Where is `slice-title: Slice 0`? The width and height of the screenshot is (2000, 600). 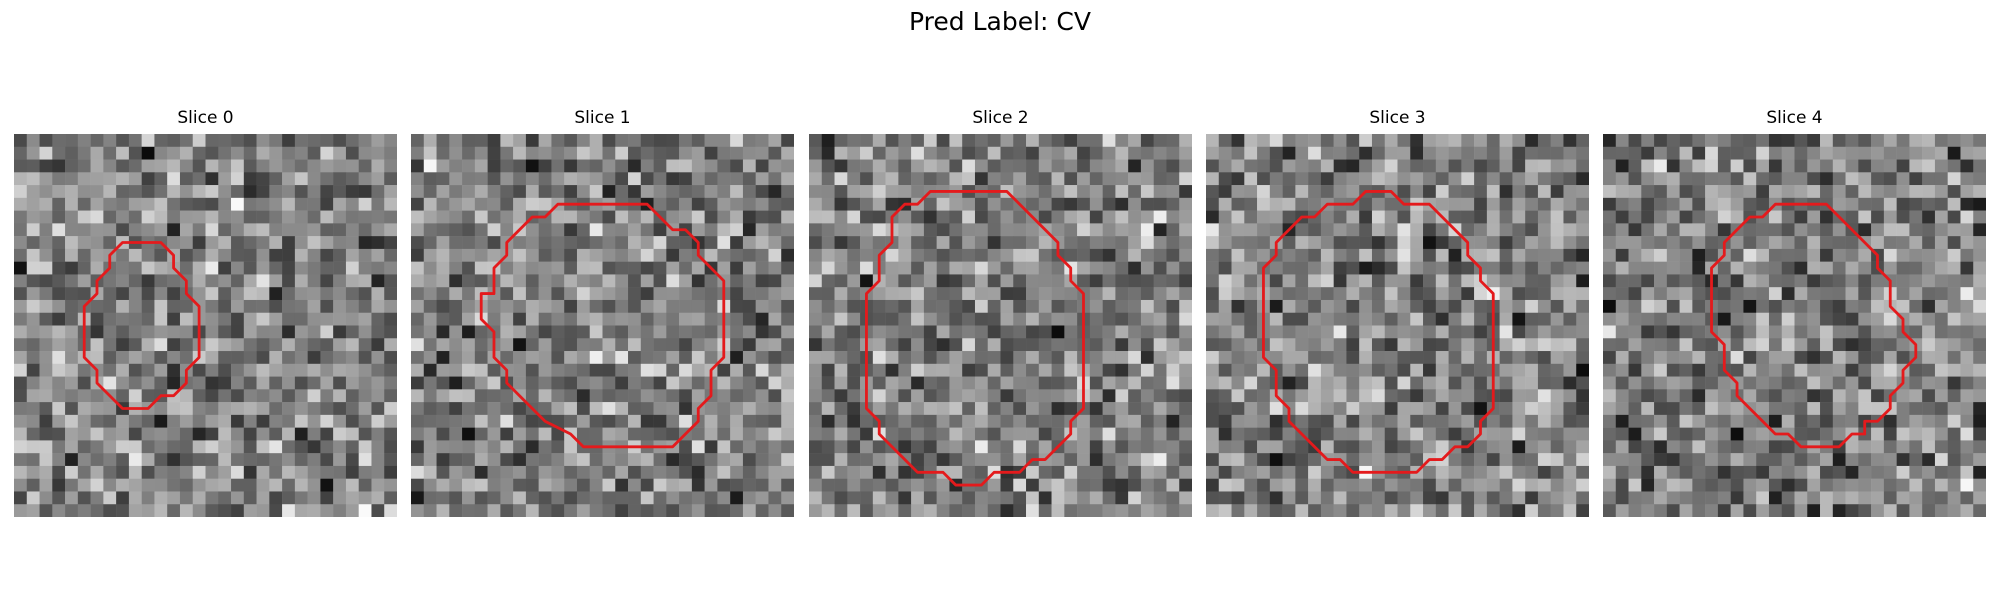 slice-title: Slice 0 is located at coordinates (205, 118).